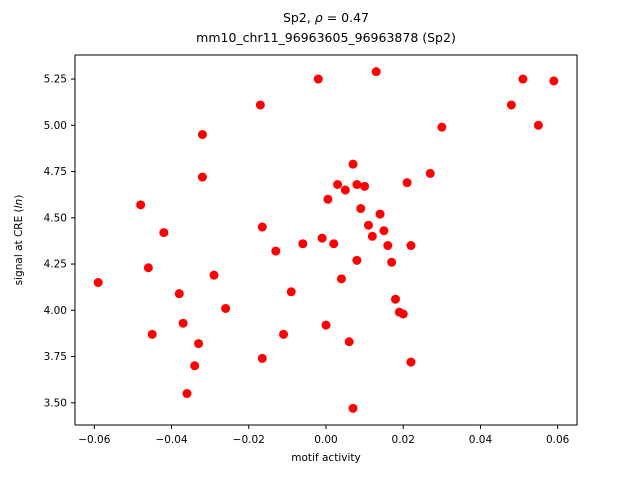  Describe the element at coordinates (55, 265) in the screenshot. I see `y-tick-label: 4.25` at that location.